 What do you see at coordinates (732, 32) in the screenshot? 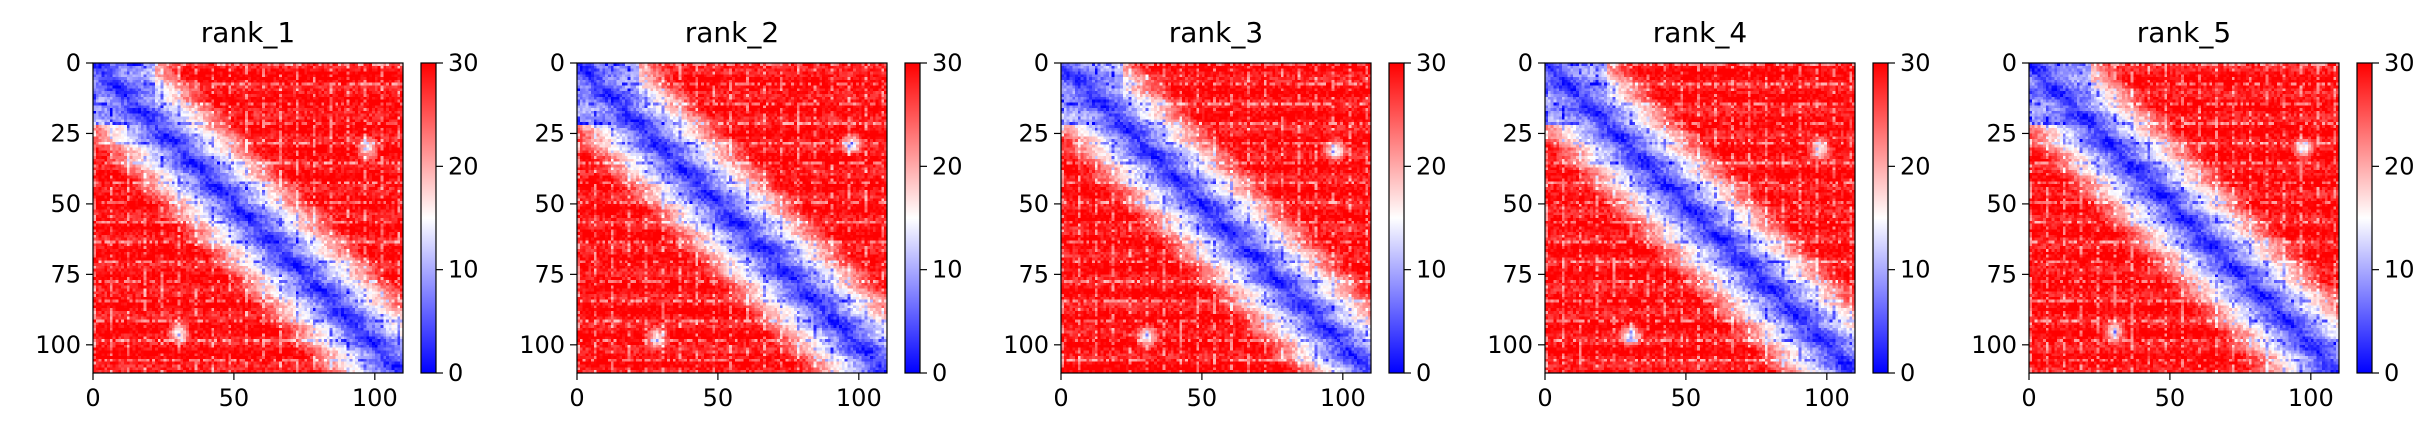
I see `panel-title: rank_2` at bounding box center [732, 32].